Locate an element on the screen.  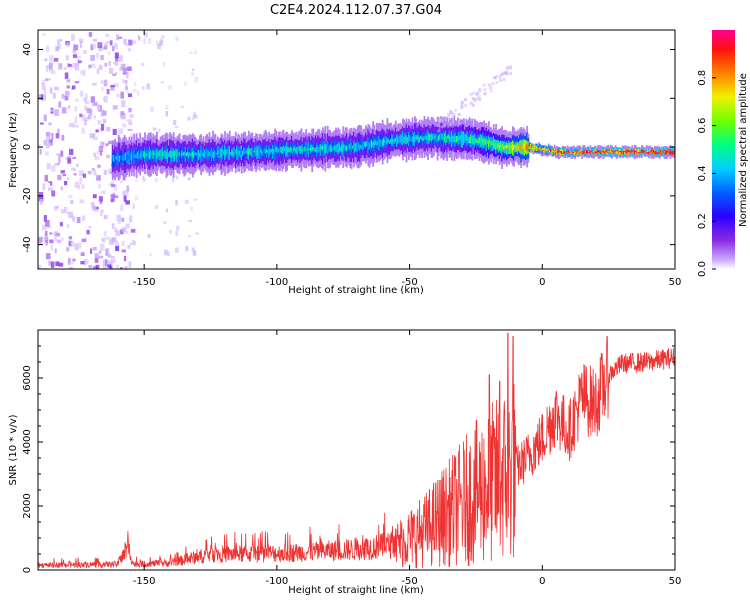
colorbar-label: Normalized spectral amplitude is located at coordinates (743, 150).